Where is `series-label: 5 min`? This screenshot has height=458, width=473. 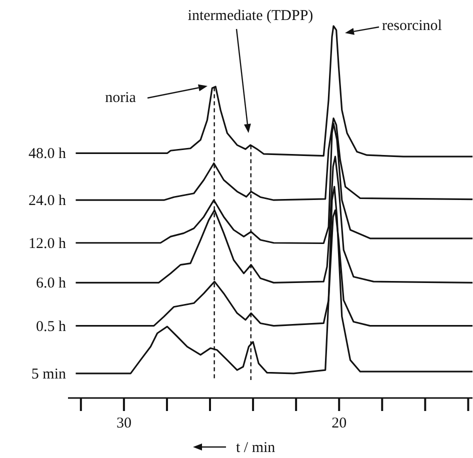 series-label: 5 min is located at coordinates (48, 374).